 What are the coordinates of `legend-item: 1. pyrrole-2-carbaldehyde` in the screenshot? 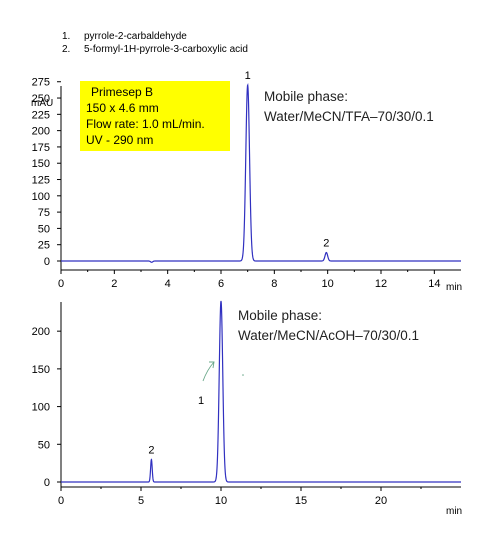 It's located at (124, 36).